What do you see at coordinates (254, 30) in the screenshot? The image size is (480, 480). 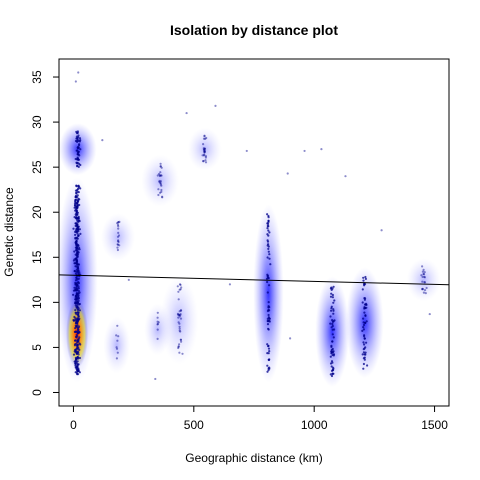 I see `chart-title: Isolation by distance plot` at bounding box center [254, 30].